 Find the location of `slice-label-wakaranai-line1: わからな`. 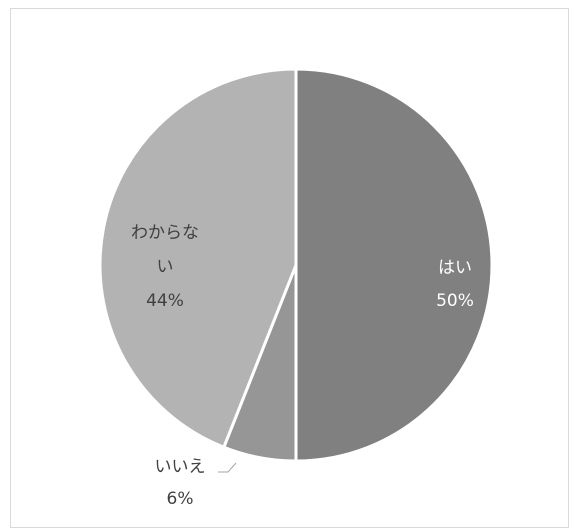

slice-label-wakaranai-line1: わからな is located at coordinates (165, 233).